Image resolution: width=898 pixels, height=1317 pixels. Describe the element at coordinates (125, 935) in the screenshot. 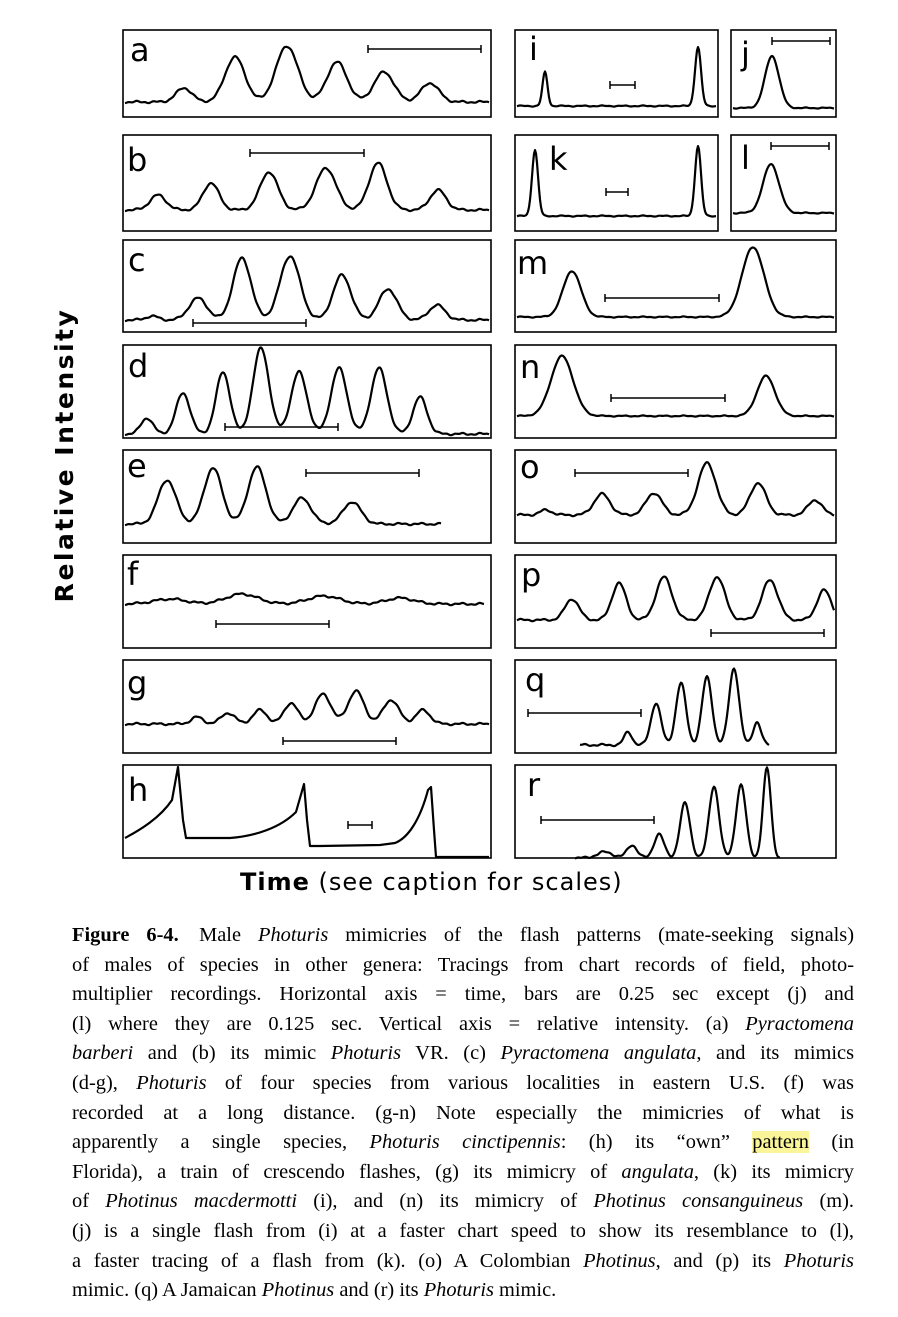

I see `figure-number: Figure 6-4.` at that location.